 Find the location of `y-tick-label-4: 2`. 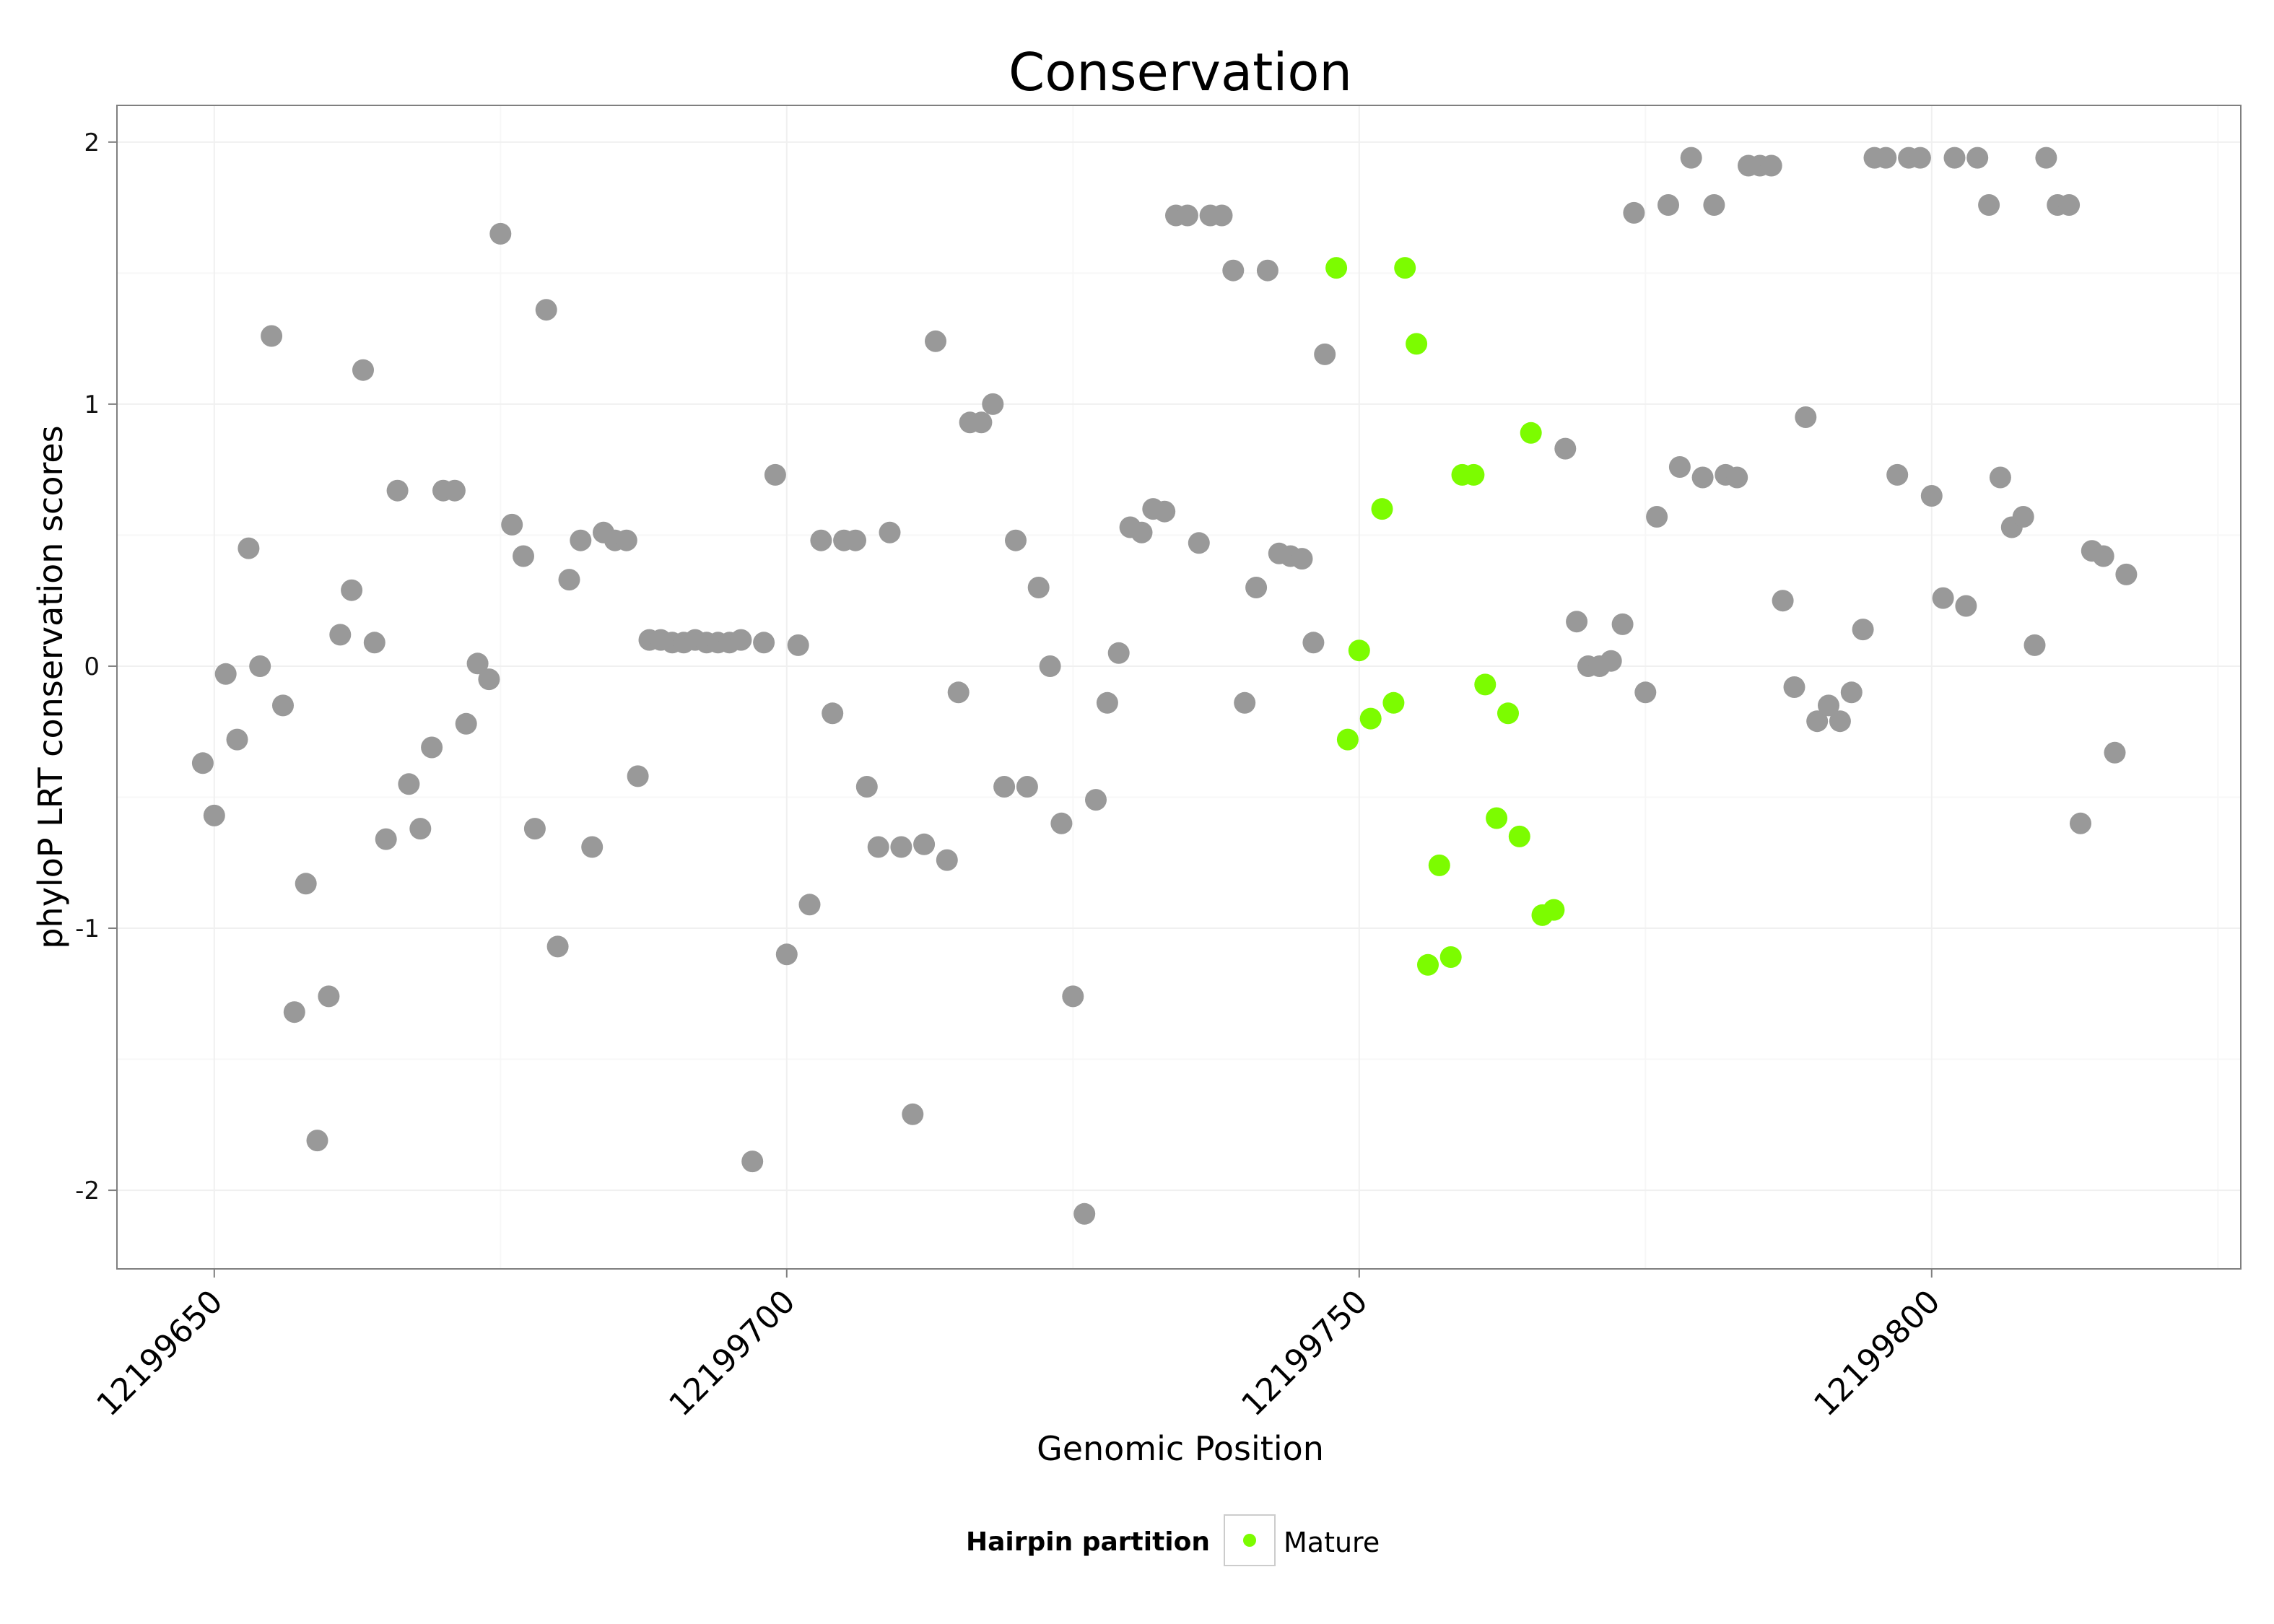

y-tick-label-4: 2 is located at coordinates (92, 142).